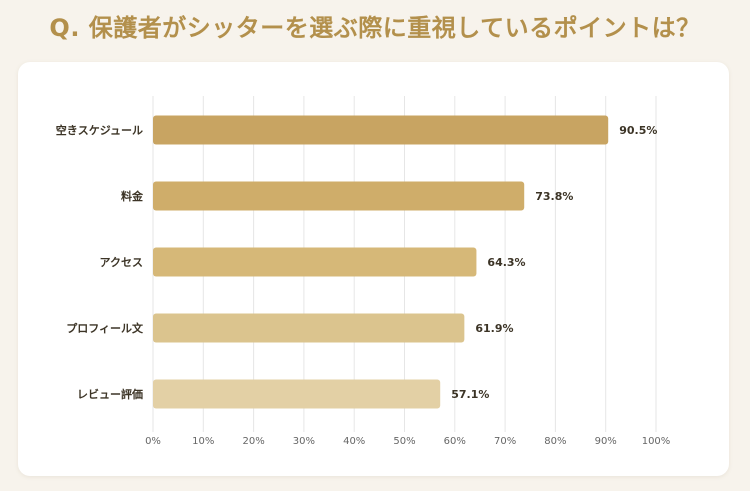 This screenshot has width=750, height=491. I want to click on data-label: 73.8%, so click(554, 196).